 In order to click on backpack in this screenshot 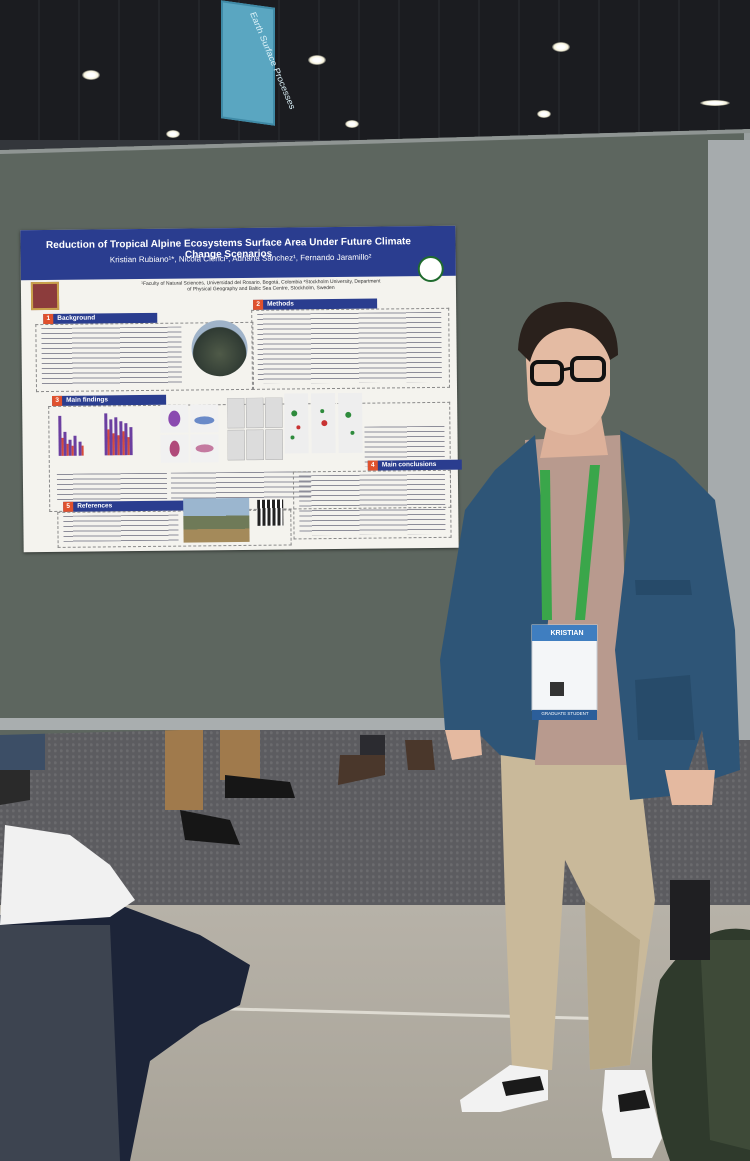, I will do `click(701, 1020)`.